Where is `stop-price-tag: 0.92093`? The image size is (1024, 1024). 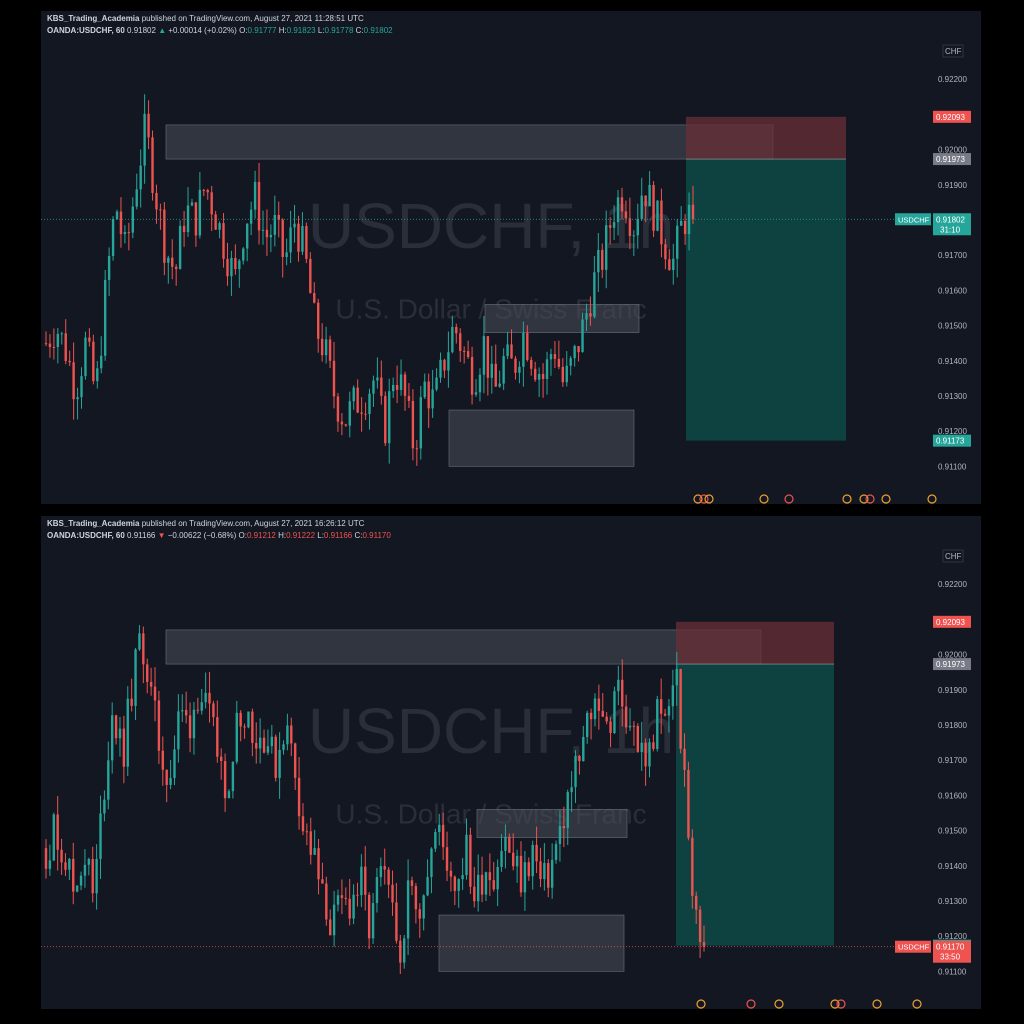
stop-price-tag: 0.92093 is located at coordinates (950, 117).